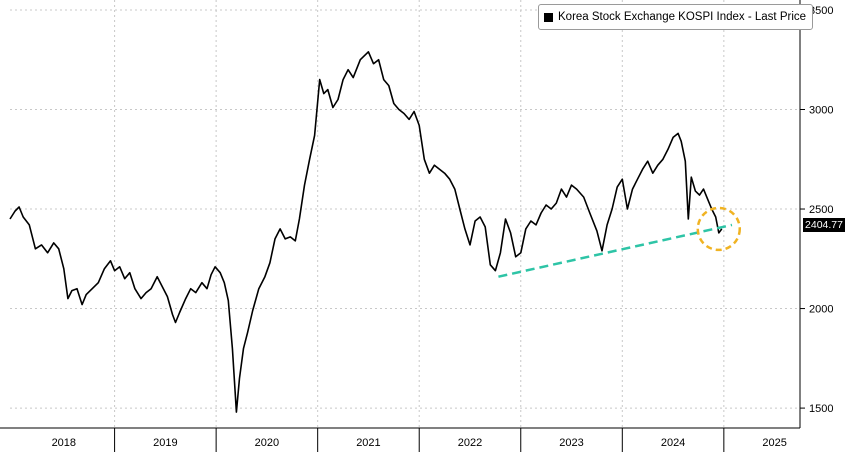 The image size is (848, 452). I want to click on y-tick-label: 3000, so click(821, 110).